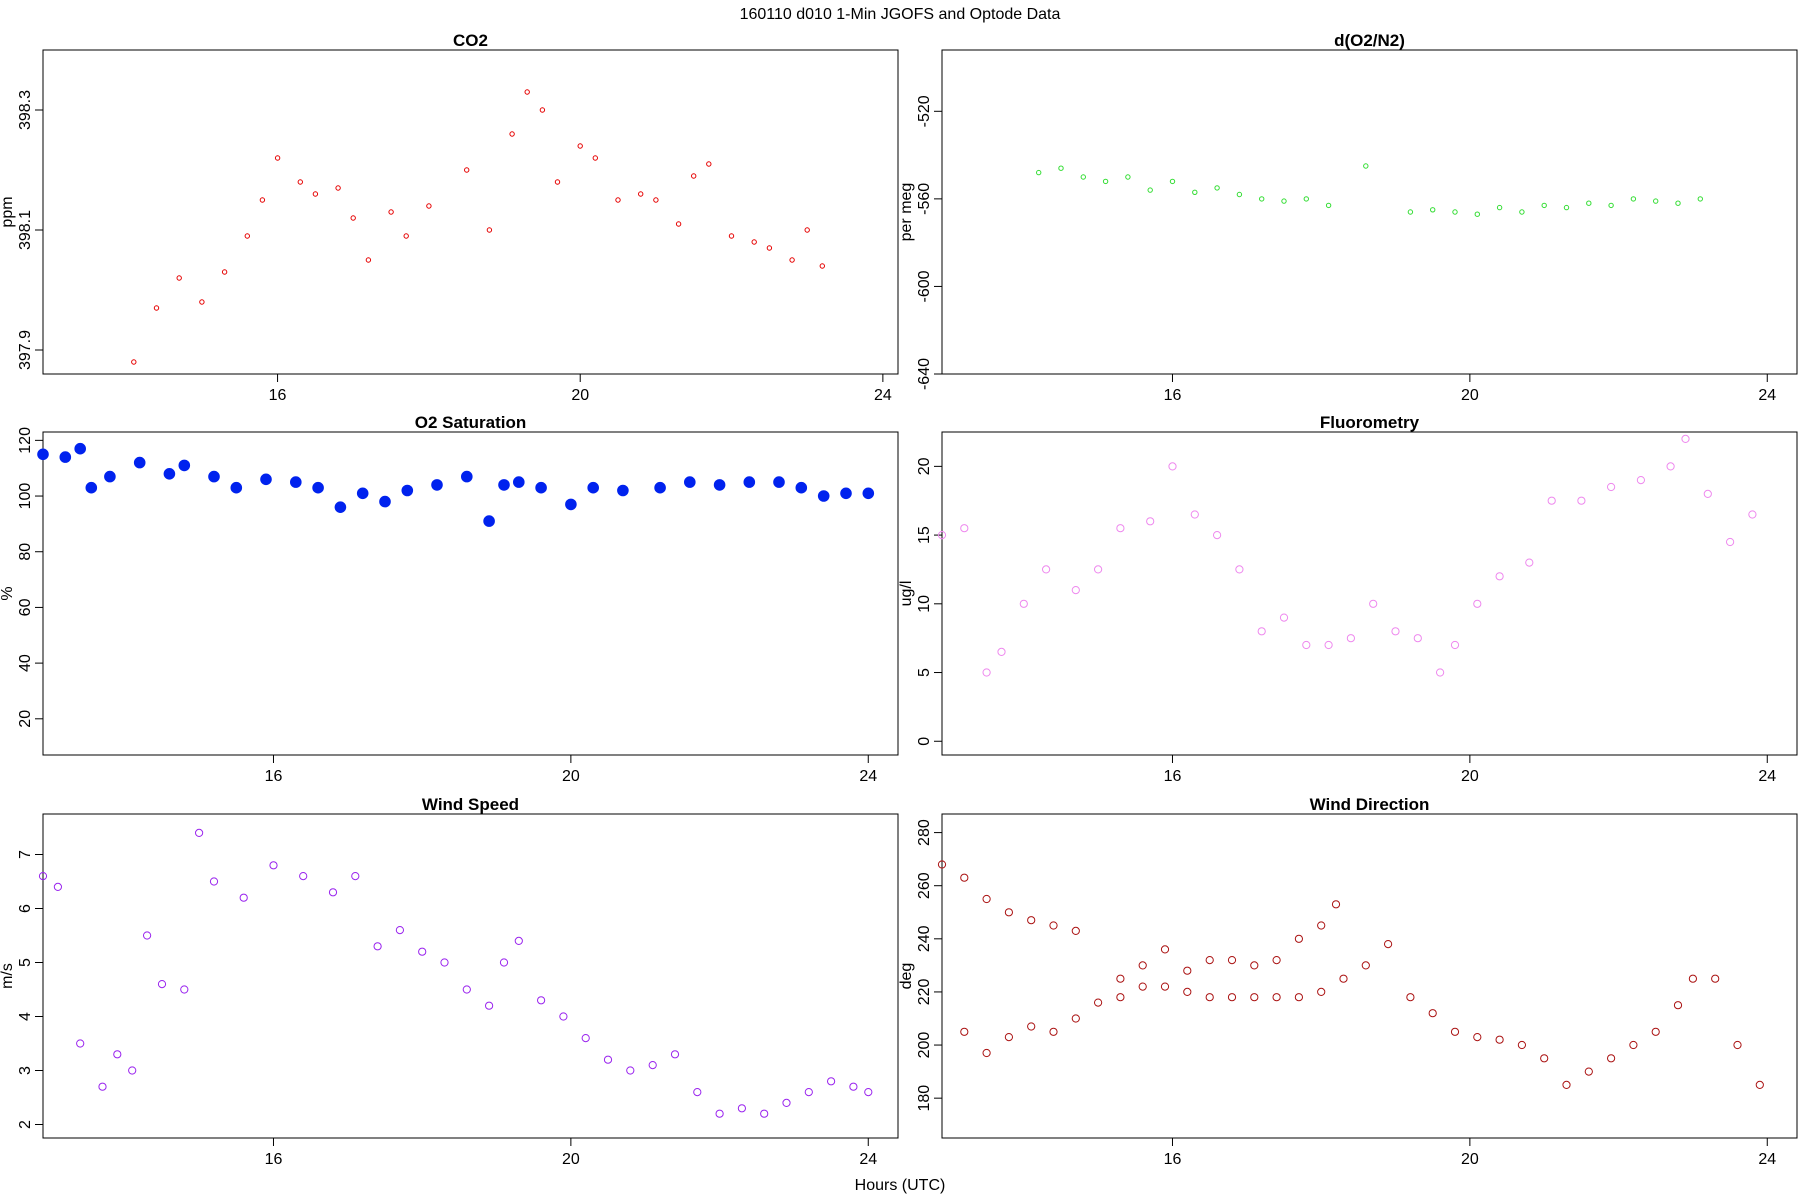  Describe the element at coordinates (1370, 804) in the screenshot. I see `panel-title: Wind Direction` at that location.